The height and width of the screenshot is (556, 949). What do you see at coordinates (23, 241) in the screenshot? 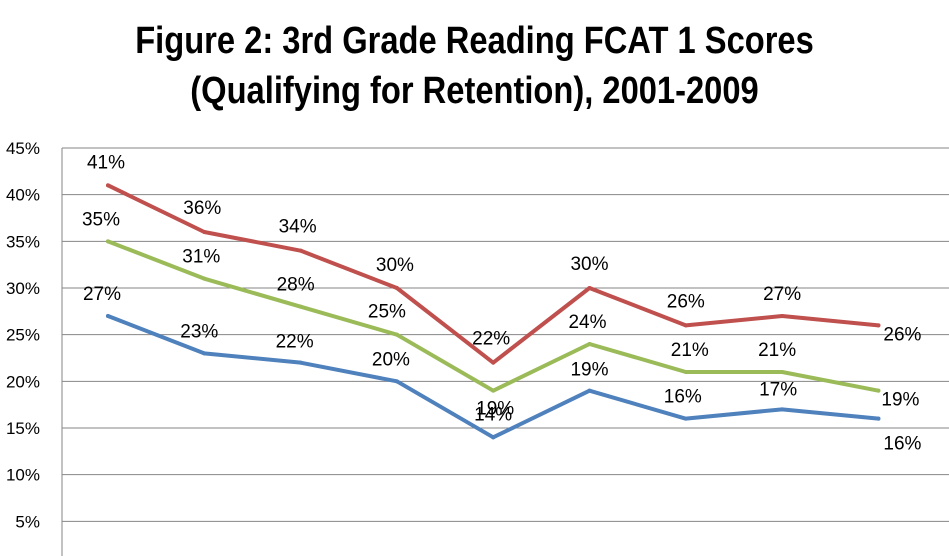
I see `y-tick-label: 35%` at bounding box center [23, 241].